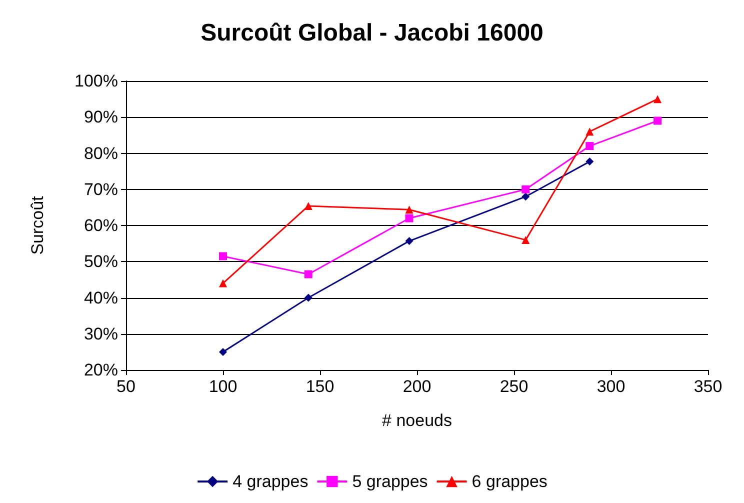 This screenshot has height=503, width=744. I want to click on y-tick-label: 30%, so click(101, 334).